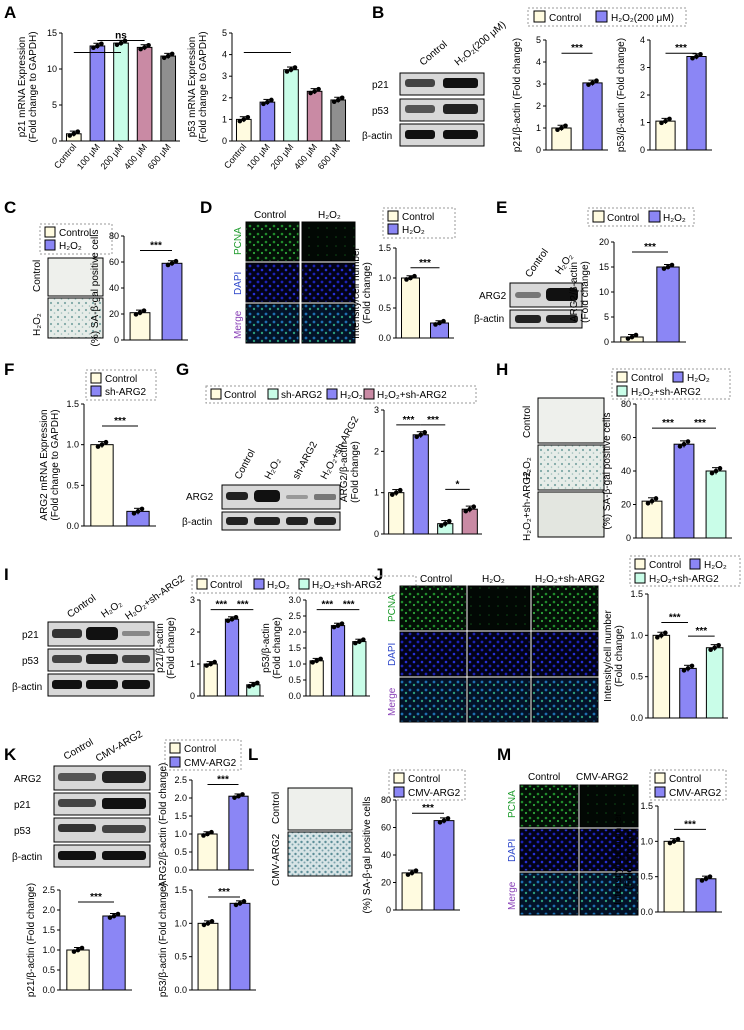  What do you see at coordinates (30, 635) in the screenshot?
I see `i-row-p21: p21` at bounding box center [30, 635].